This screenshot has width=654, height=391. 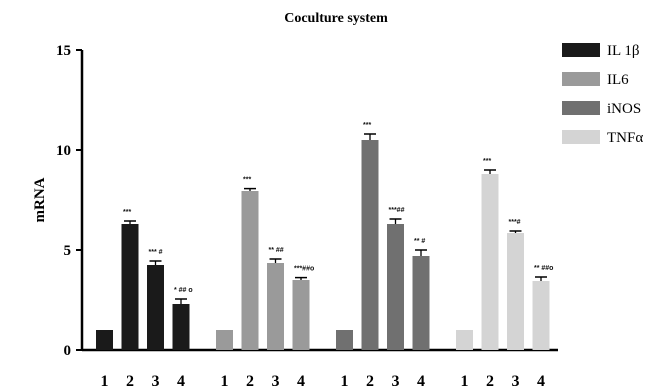 What do you see at coordinates (601, 109) in the screenshot?
I see `legend-item: iNOS` at bounding box center [601, 109].